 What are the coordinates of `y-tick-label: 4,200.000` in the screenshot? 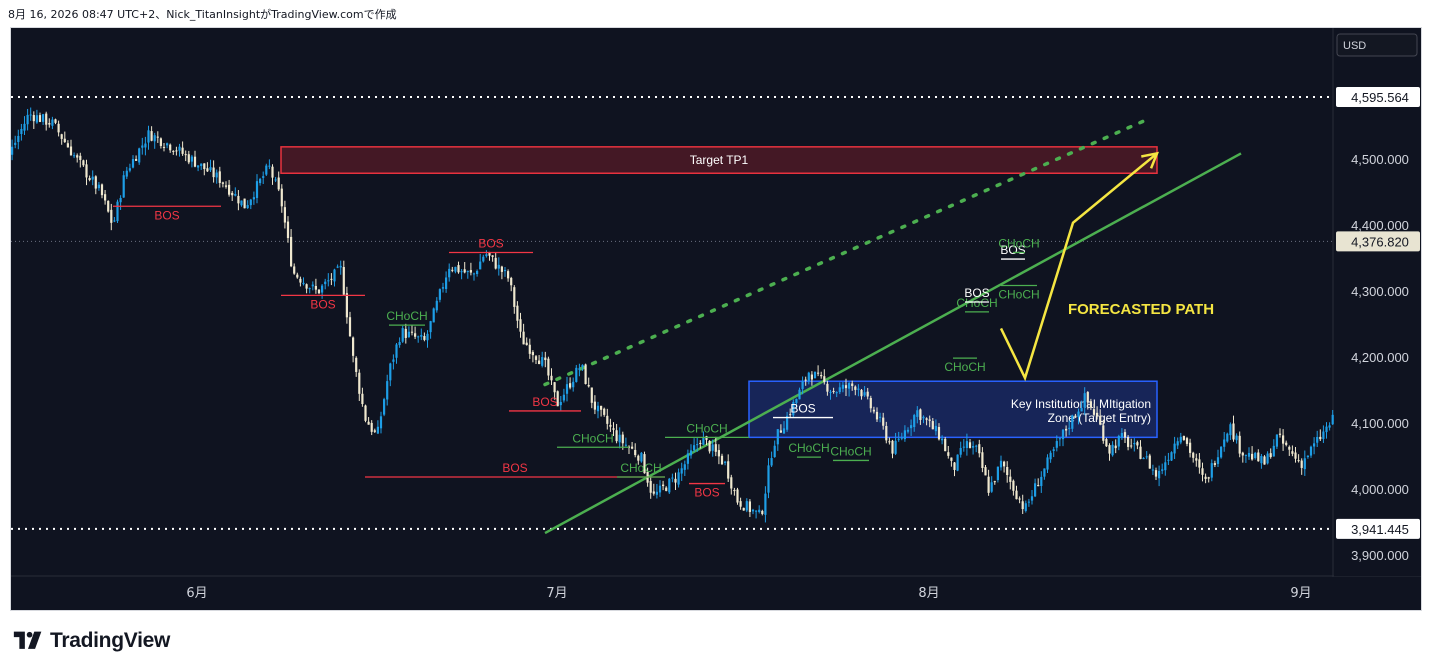 It's located at (1380, 357).